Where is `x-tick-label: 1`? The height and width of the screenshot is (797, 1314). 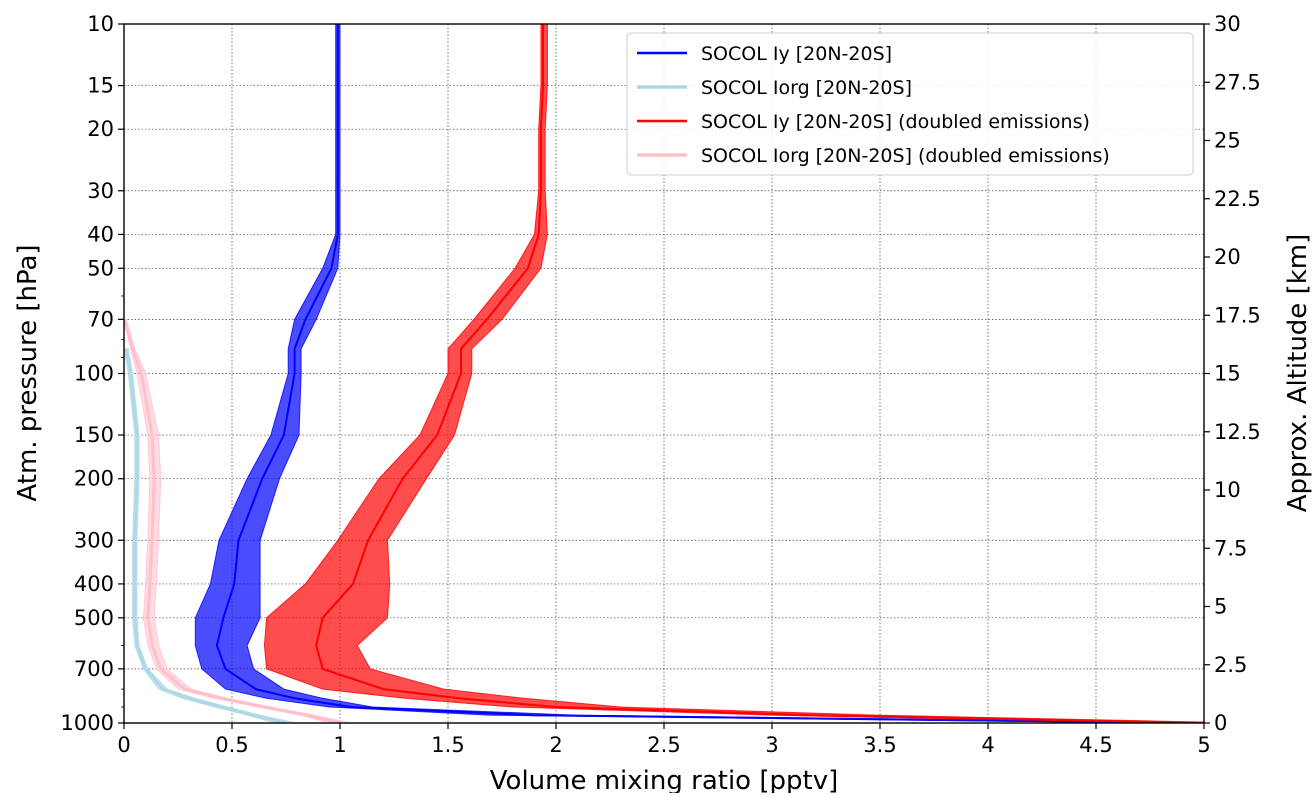 x-tick-label: 1 is located at coordinates (339, 745).